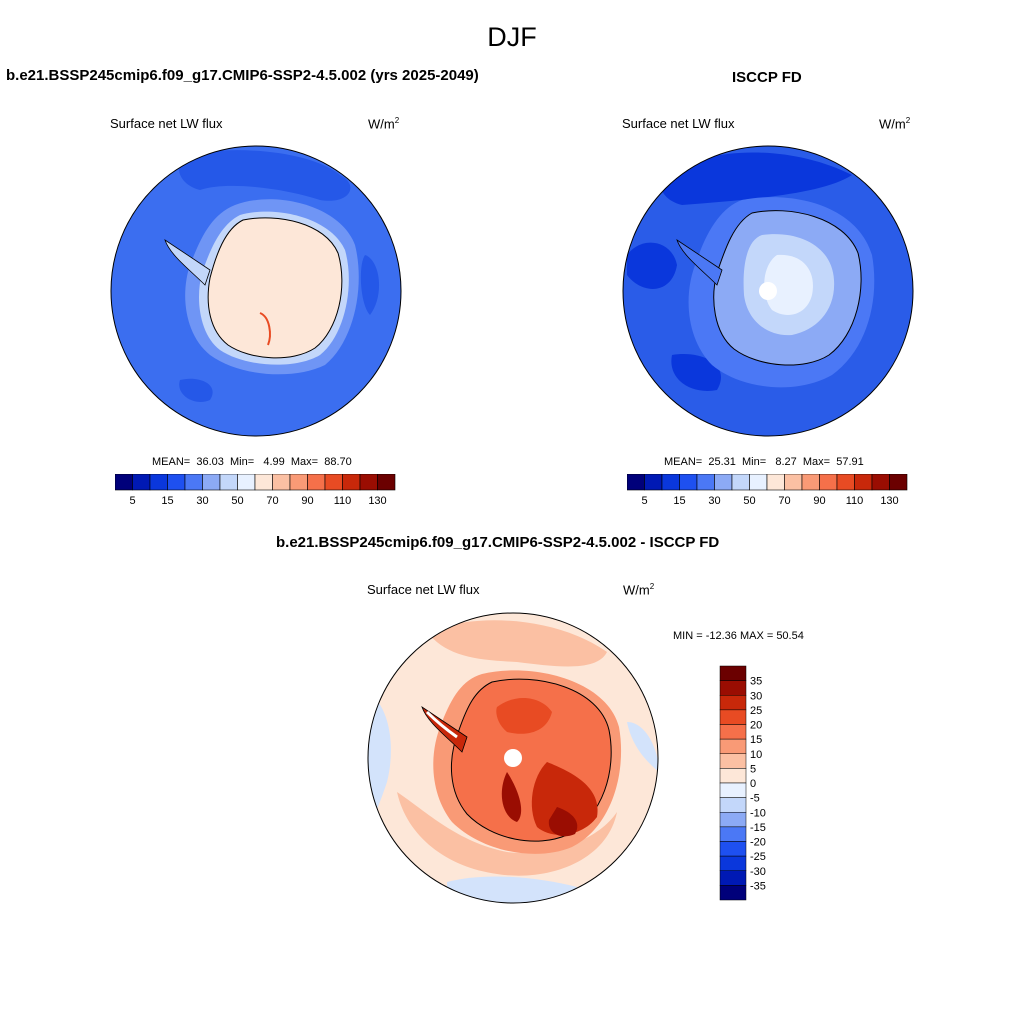 The image size is (1024, 1024). What do you see at coordinates (696, 372) in the screenshot?
I see `panel2-ocean-patch2` at bounding box center [696, 372].